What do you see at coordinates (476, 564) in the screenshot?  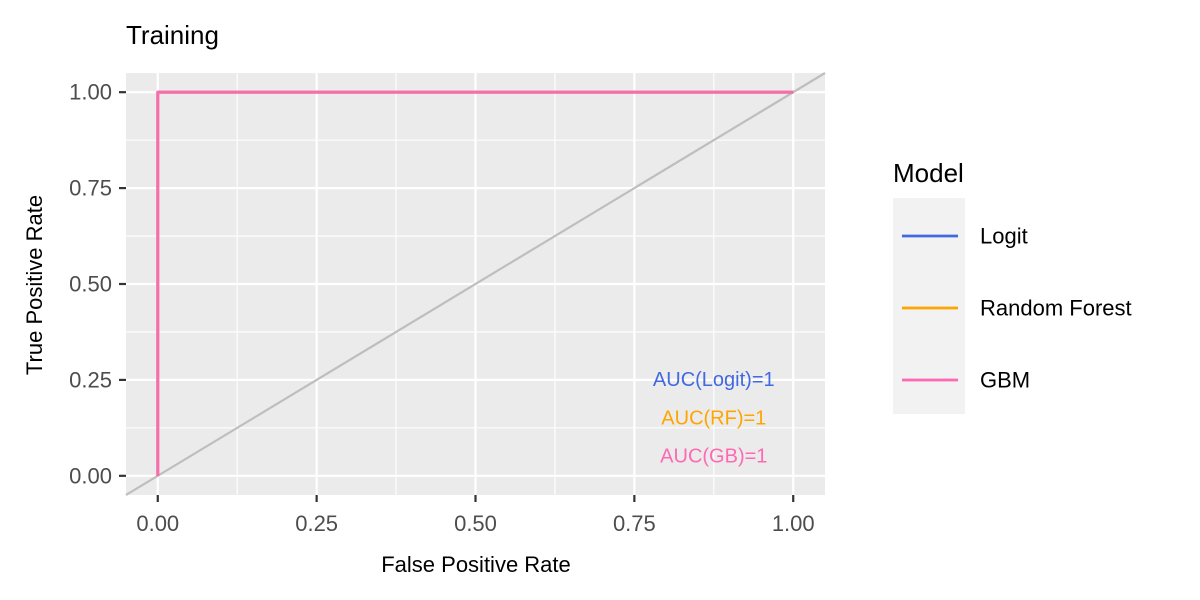 I see `x-axis-title: False Positive Rate` at bounding box center [476, 564].